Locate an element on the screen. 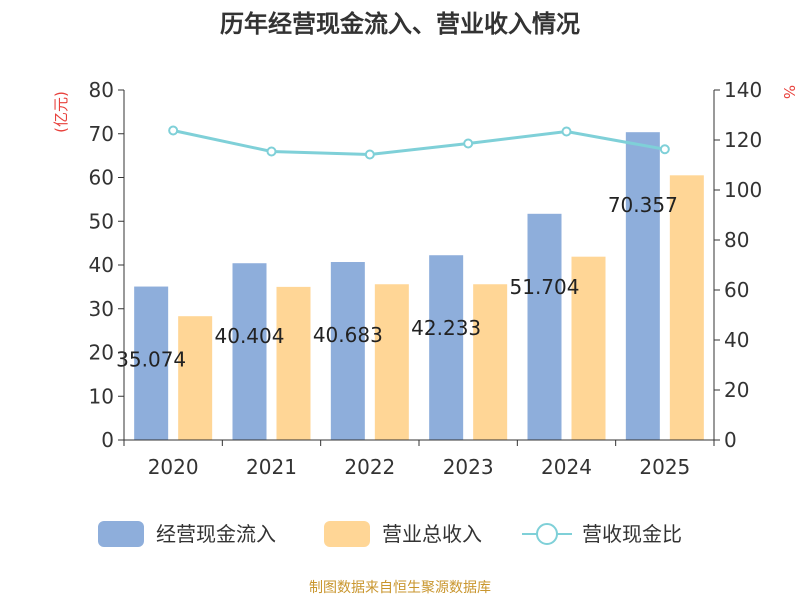  legend-marker-ratio is located at coordinates (547, 534).